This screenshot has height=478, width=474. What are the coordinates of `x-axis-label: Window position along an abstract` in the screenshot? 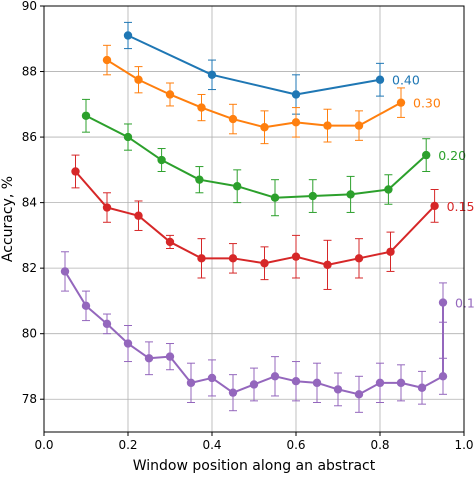 It's located at (254, 466).